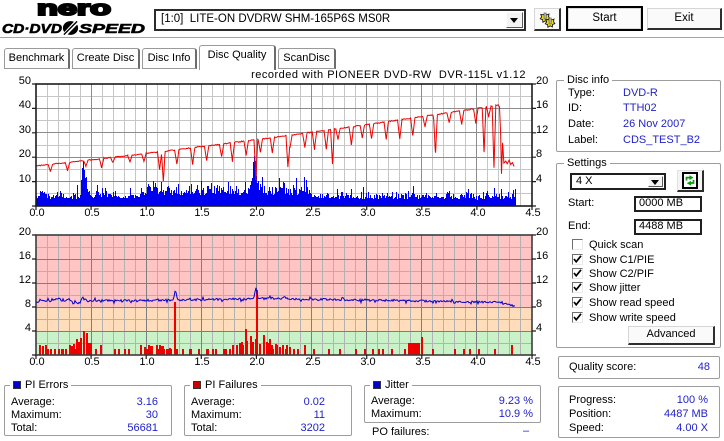  I want to click on svg-text: SPEED, so click(112, 28).